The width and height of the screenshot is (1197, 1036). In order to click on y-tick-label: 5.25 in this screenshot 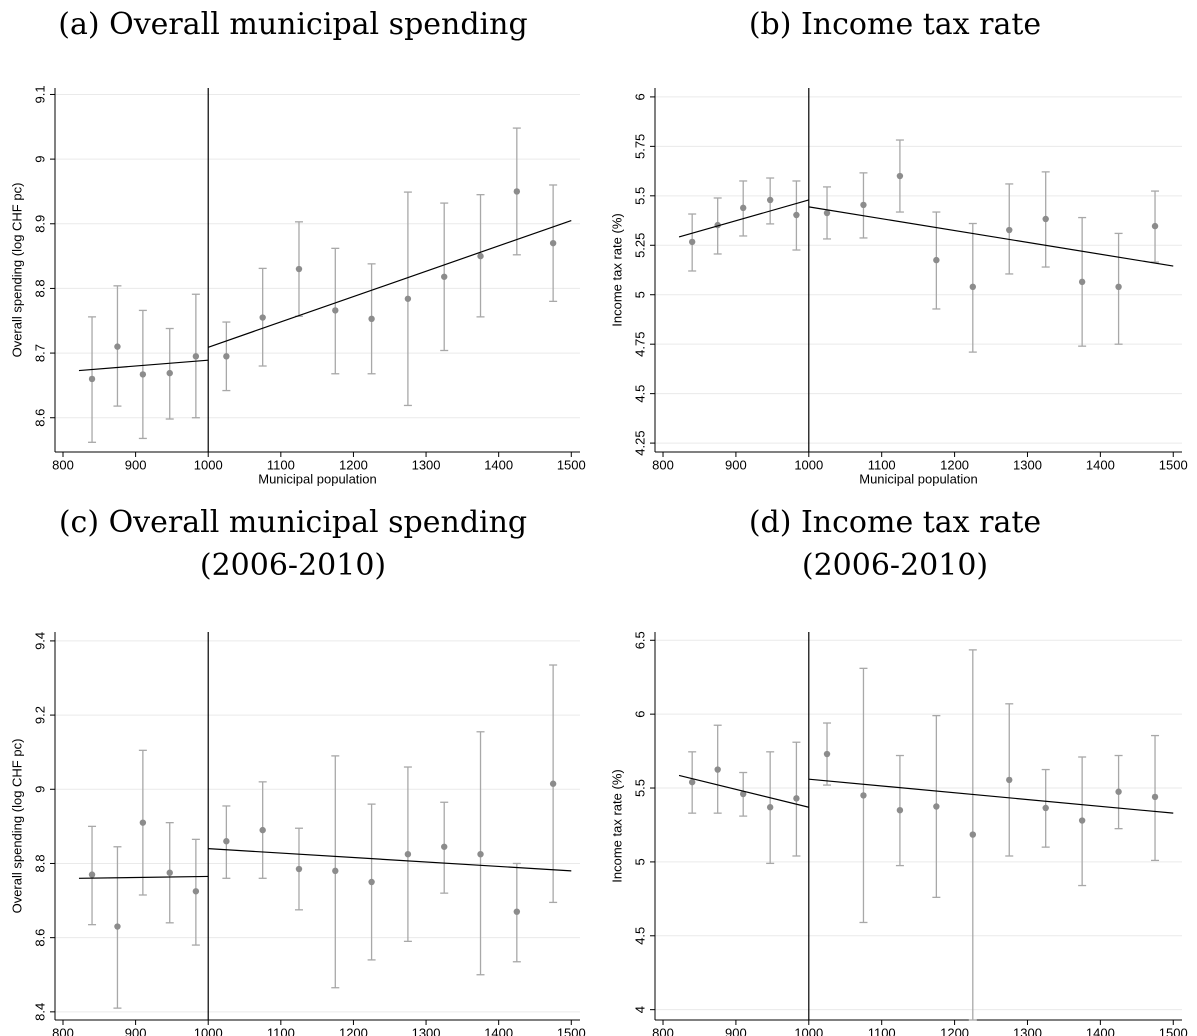, I will do `click(639, 245)`.